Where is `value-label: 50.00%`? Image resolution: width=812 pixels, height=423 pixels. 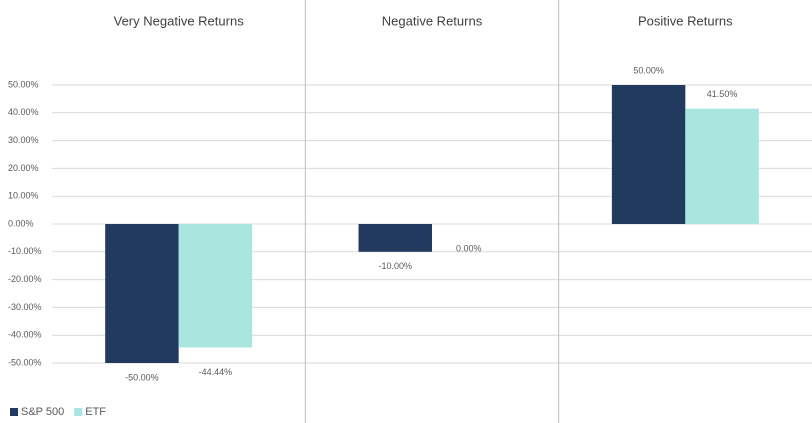
value-label: 50.00% is located at coordinates (648, 70).